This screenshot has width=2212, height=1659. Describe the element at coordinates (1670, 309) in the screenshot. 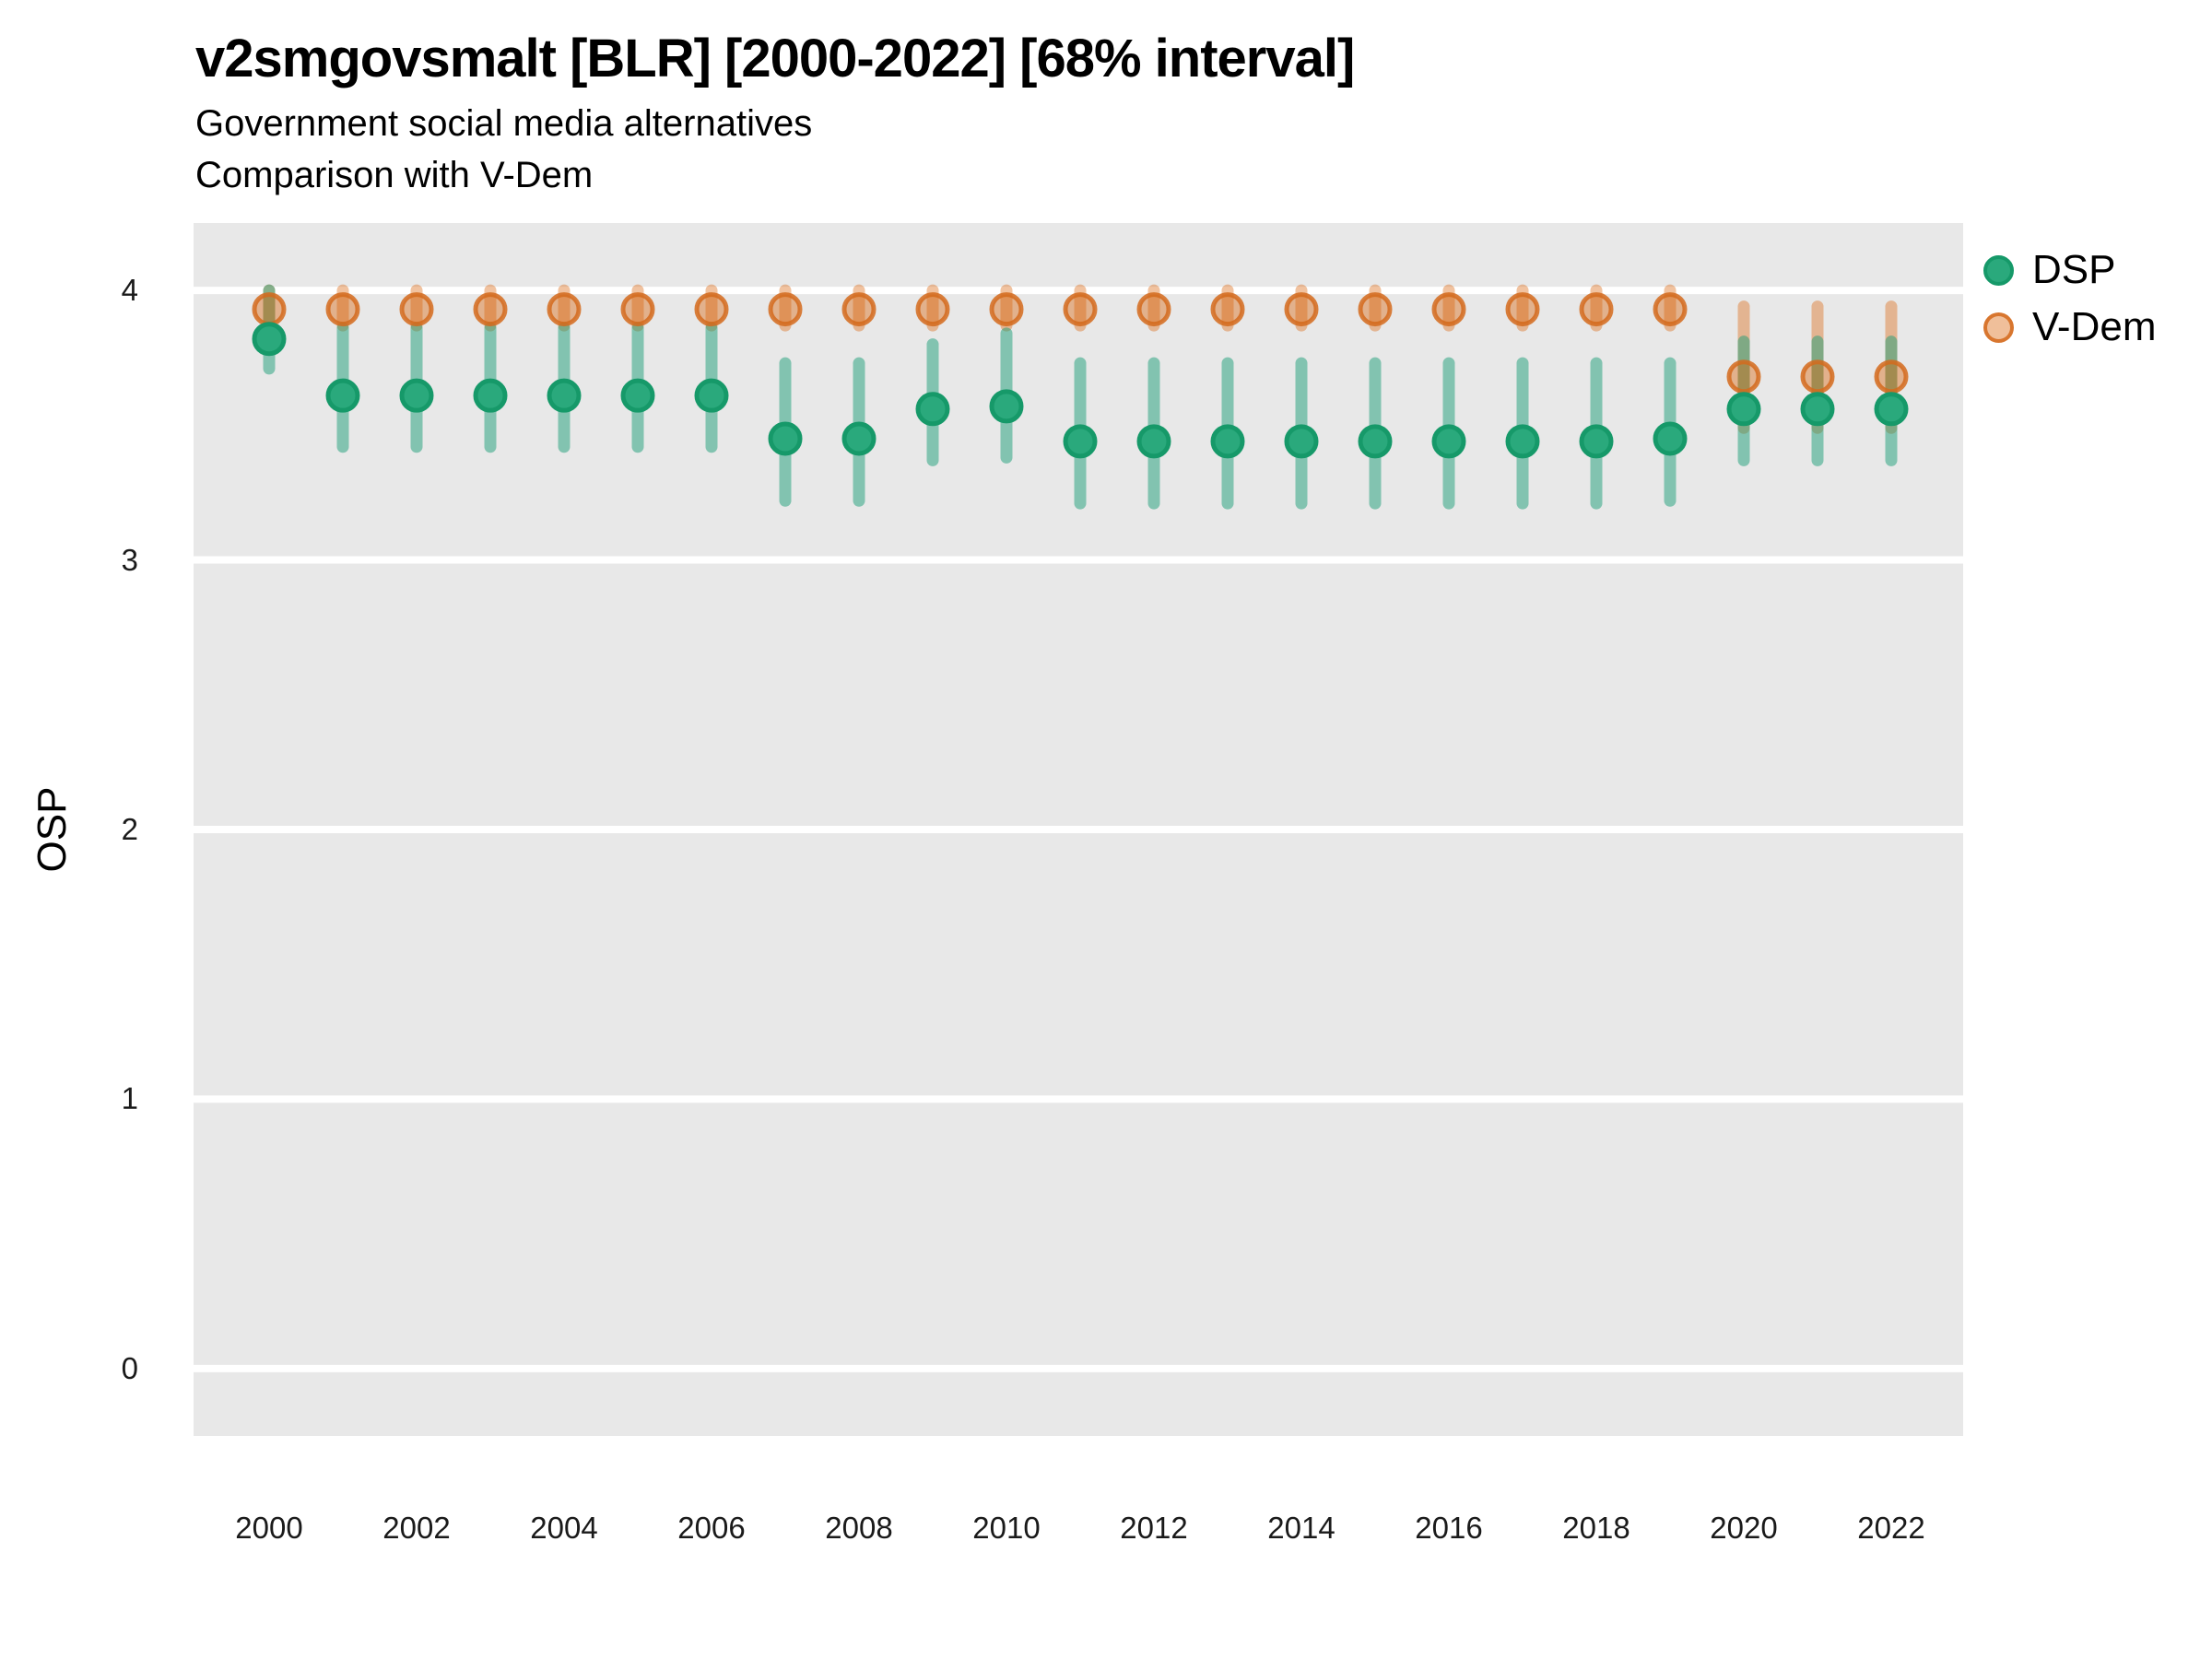

I see `vdem-point-2019` at that location.